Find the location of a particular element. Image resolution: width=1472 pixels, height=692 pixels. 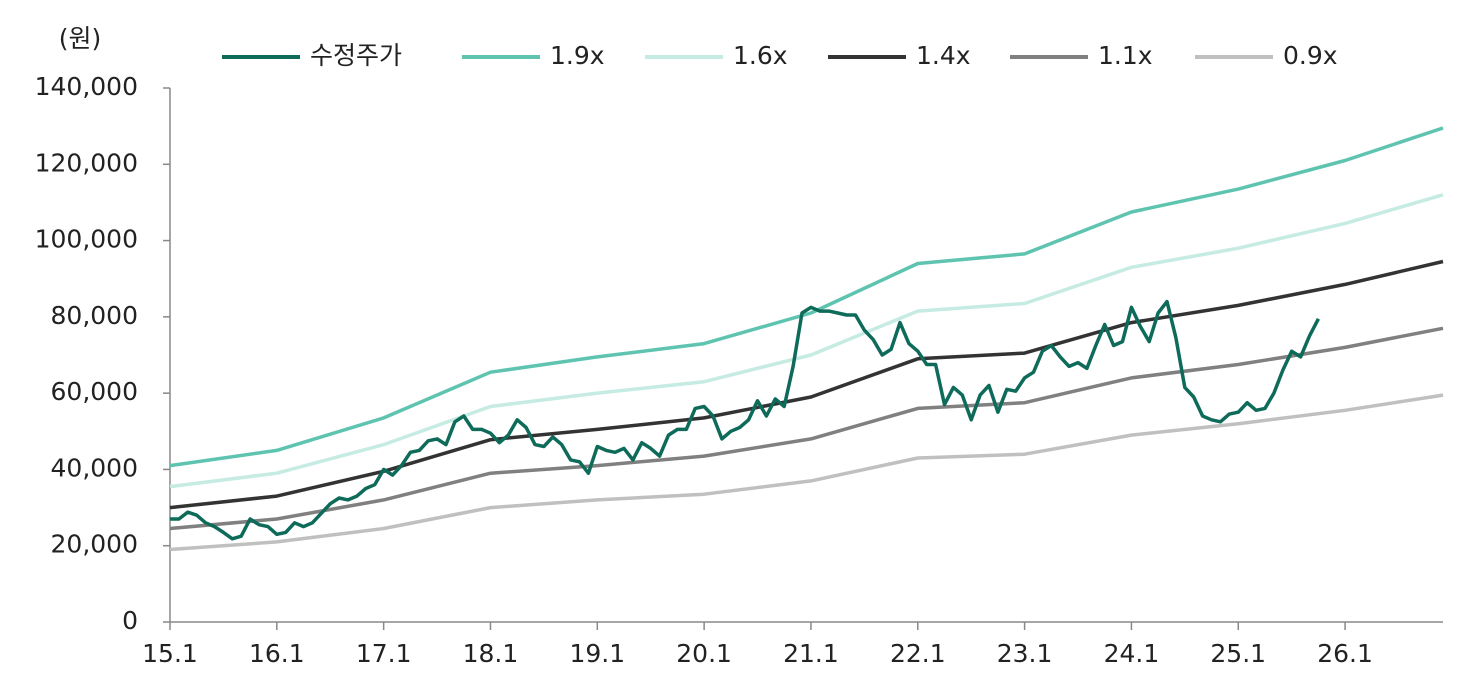

legend-label: 1.1x is located at coordinates (1125, 55).